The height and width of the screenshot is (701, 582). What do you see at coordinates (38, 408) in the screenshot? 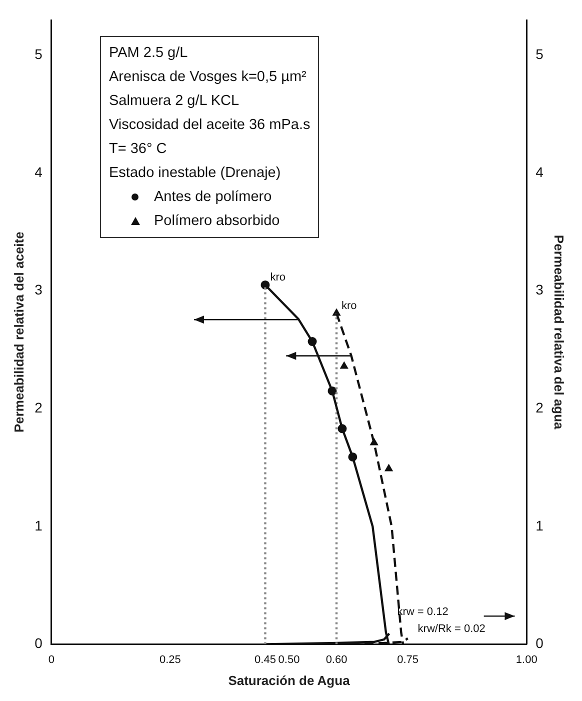
I see `y-tick-label: 2` at bounding box center [38, 408].